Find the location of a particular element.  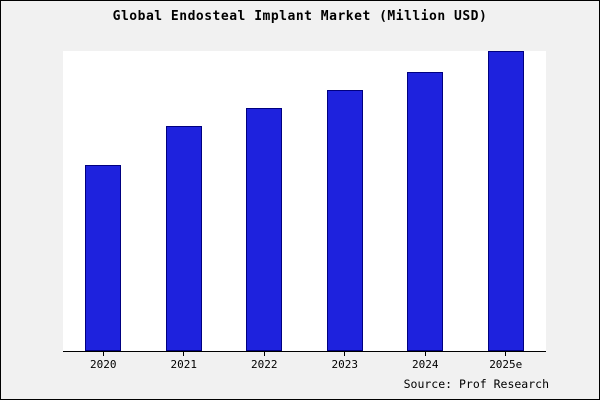

x-tick: 2022 is located at coordinates (264, 361).